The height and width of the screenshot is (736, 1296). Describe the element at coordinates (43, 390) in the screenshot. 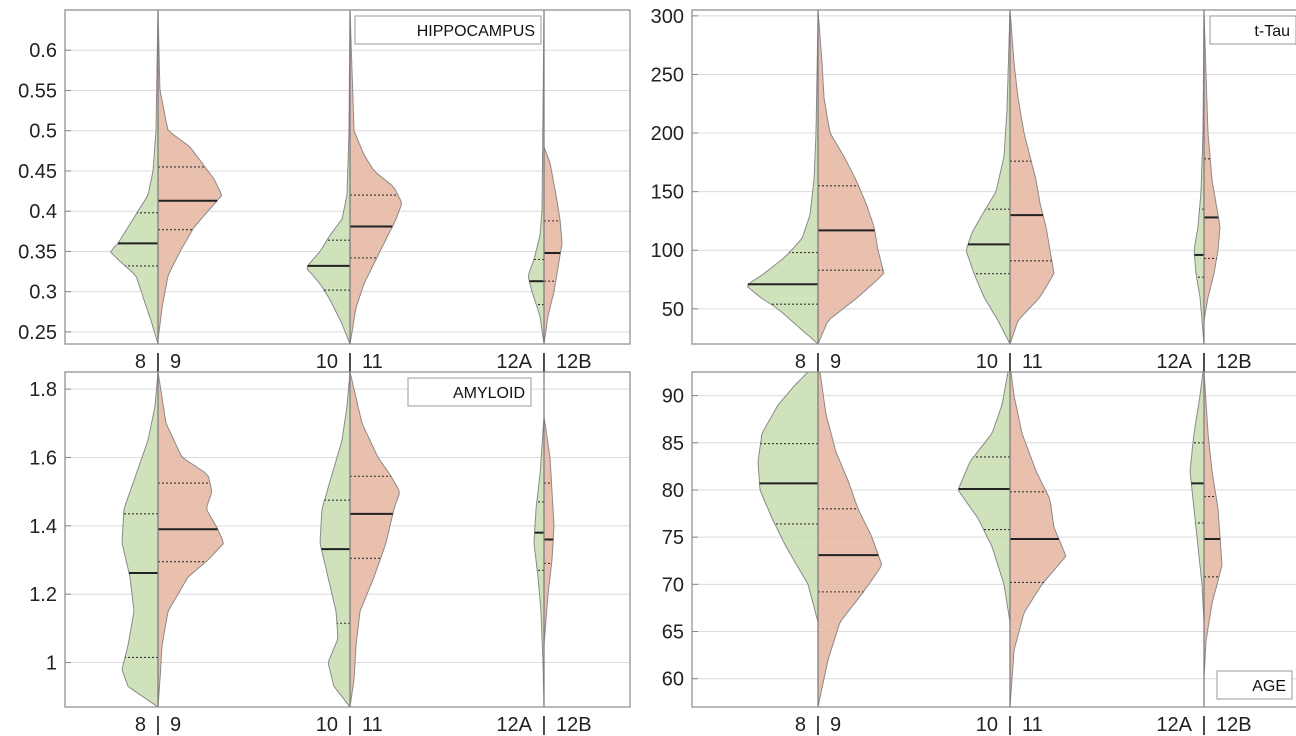

I see `y-tick-label: 1.8` at that location.